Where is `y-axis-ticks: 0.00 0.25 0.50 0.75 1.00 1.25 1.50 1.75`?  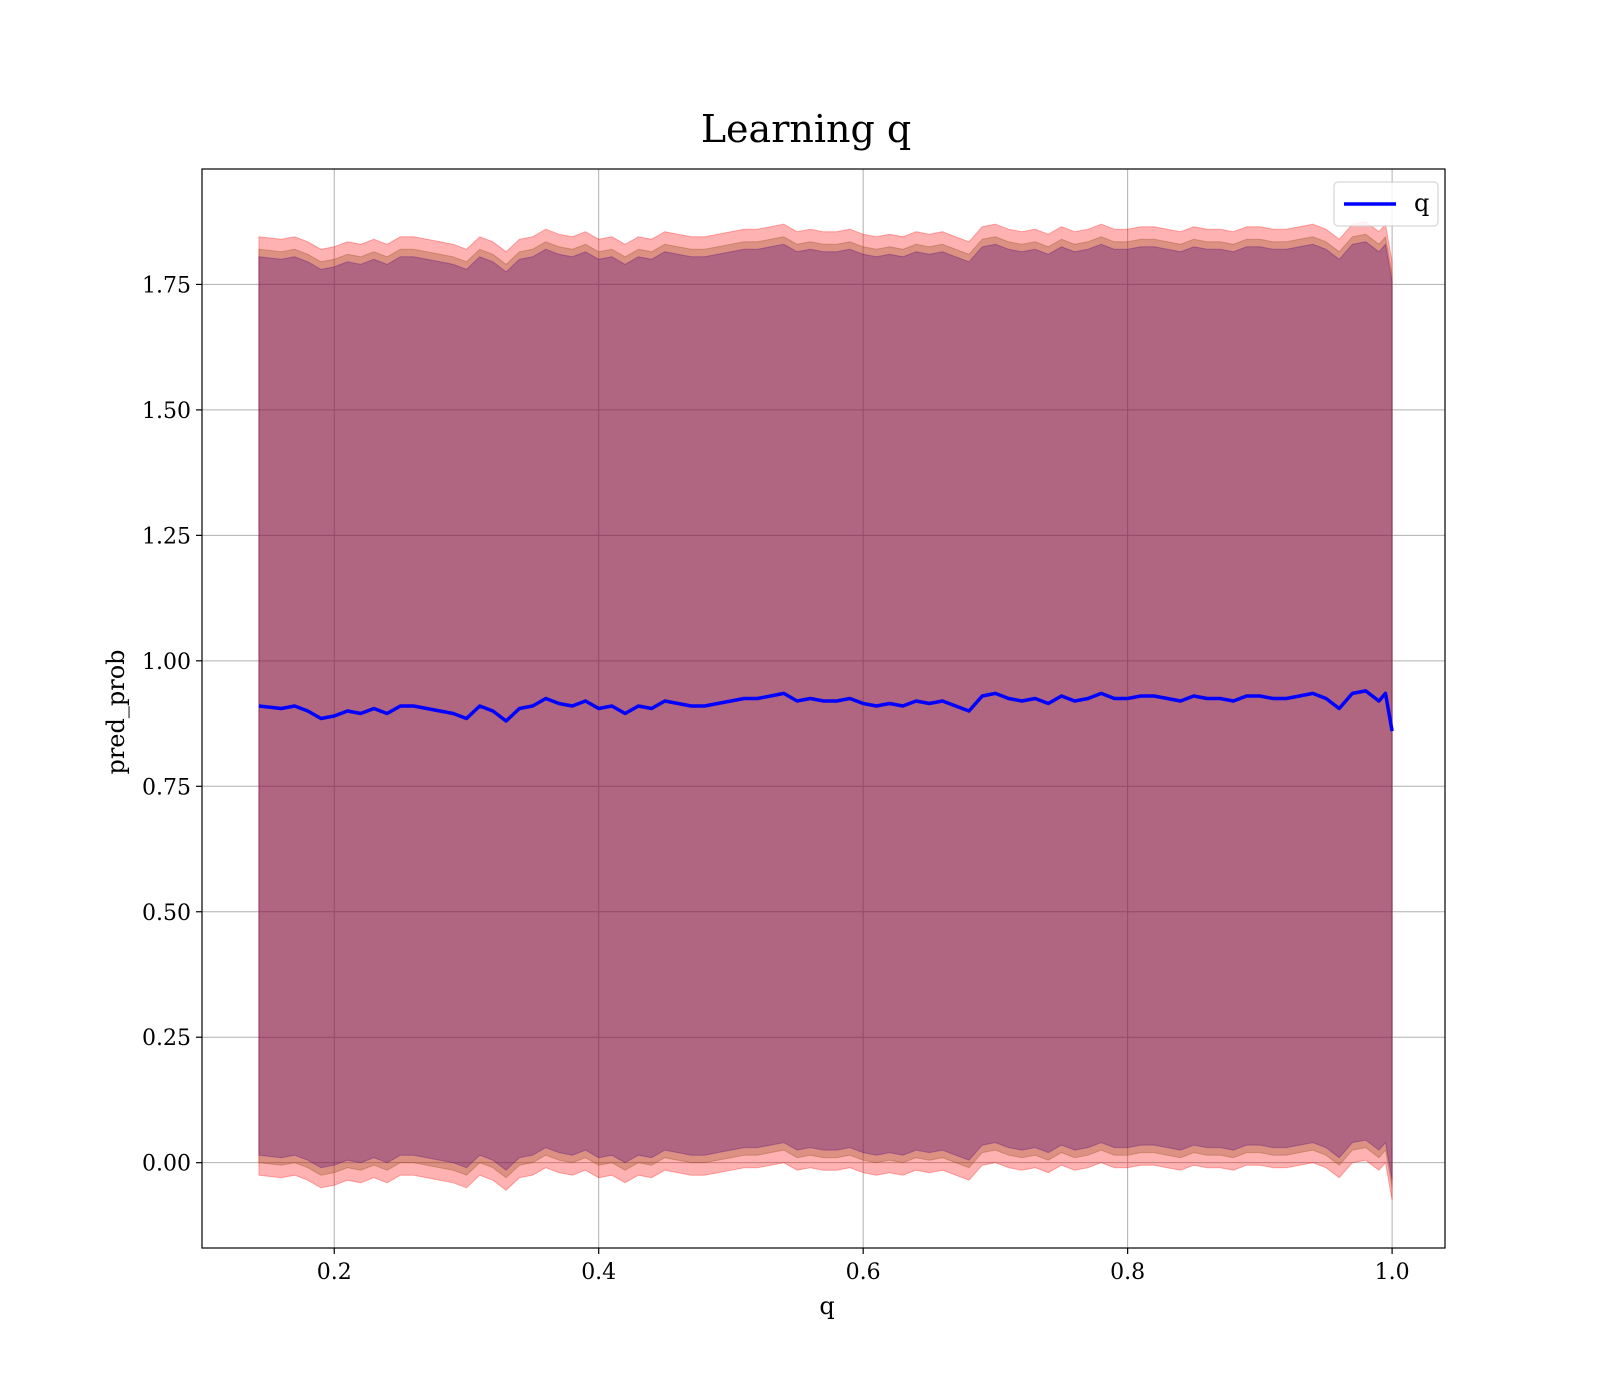
y-axis-ticks: 0.00 0.25 0.50 0.75 1.00 1.25 1.50 1.75 is located at coordinates (172, 725).